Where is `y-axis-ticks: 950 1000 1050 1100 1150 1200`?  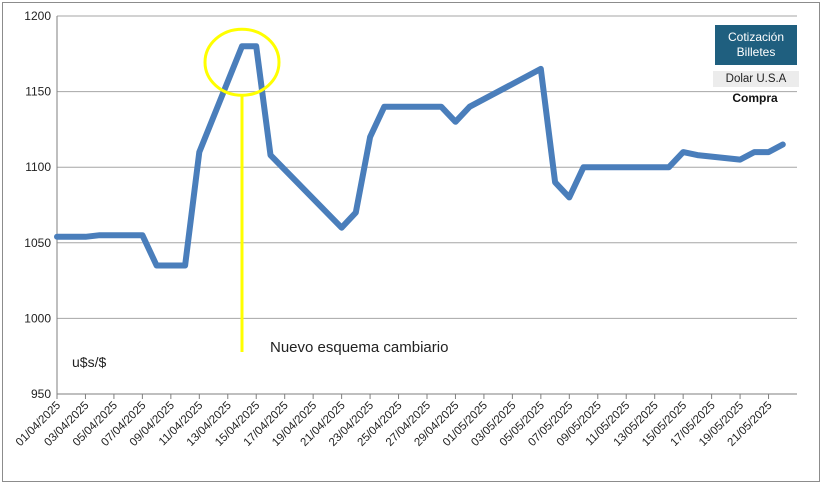
y-axis-ticks: 950 1000 1050 1100 1150 1200 is located at coordinates (37, 205).